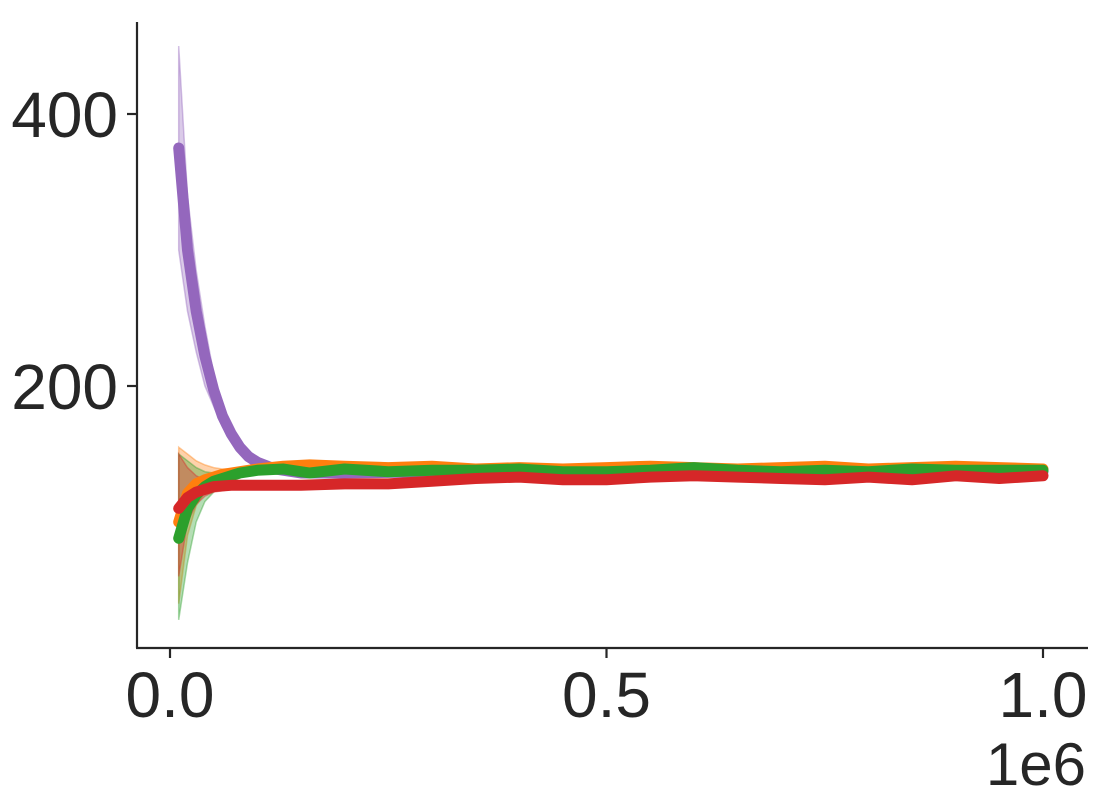  I want to click on x-offset-label: 1e6, so click(1036, 764).